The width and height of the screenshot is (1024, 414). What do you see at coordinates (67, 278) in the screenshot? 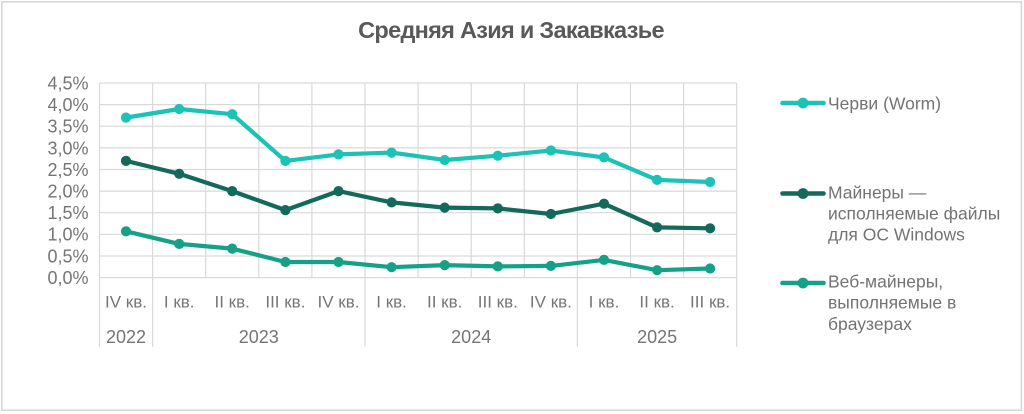
I see `svg-text: 0,0%` at bounding box center [67, 278].